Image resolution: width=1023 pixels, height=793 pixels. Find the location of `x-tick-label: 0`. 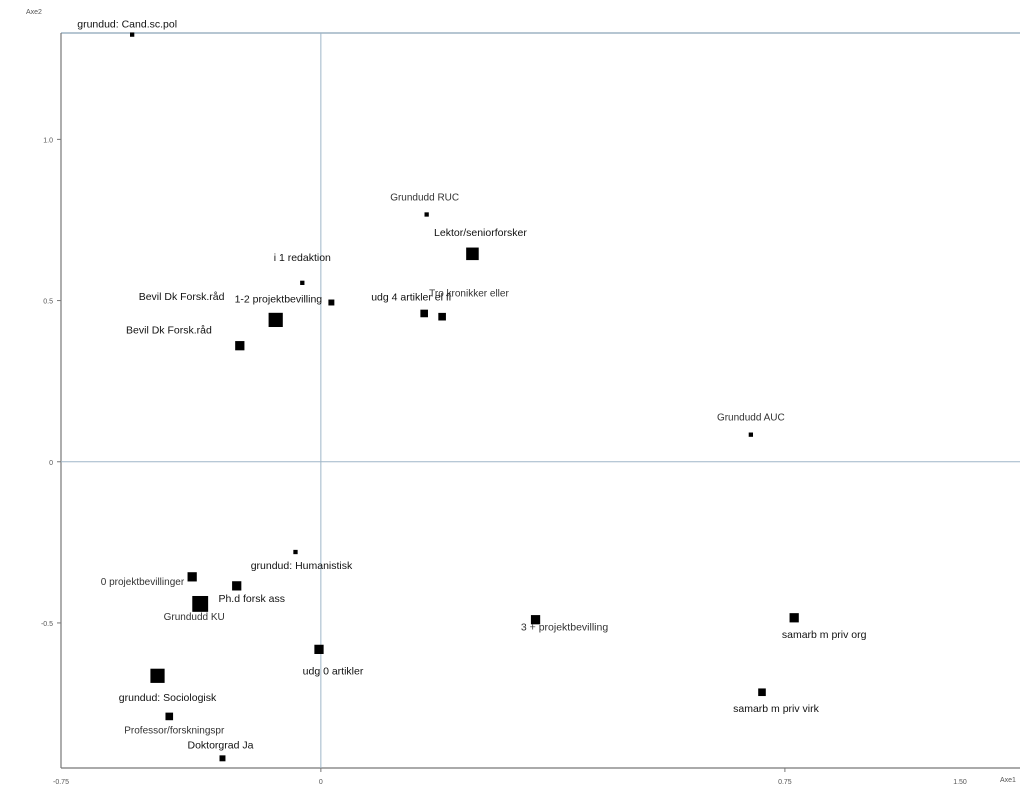

x-tick-label: 0 is located at coordinates (321, 782).